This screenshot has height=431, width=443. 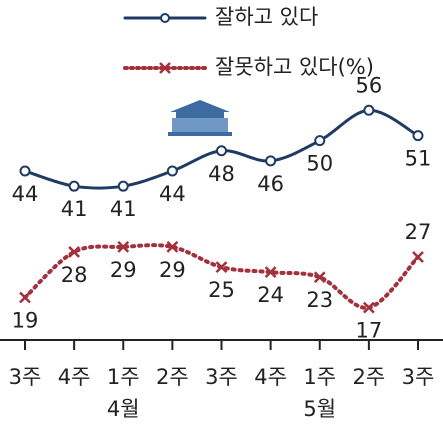 I want to click on data-label: 23, so click(x=319, y=300).